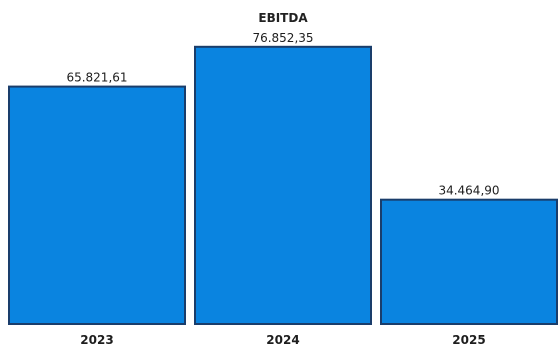 This screenshot has height=347, width=558. Describe the element at coordinates (96, 78) in the screenshot. I see `data-label-2023: 65.821,61` at that location.